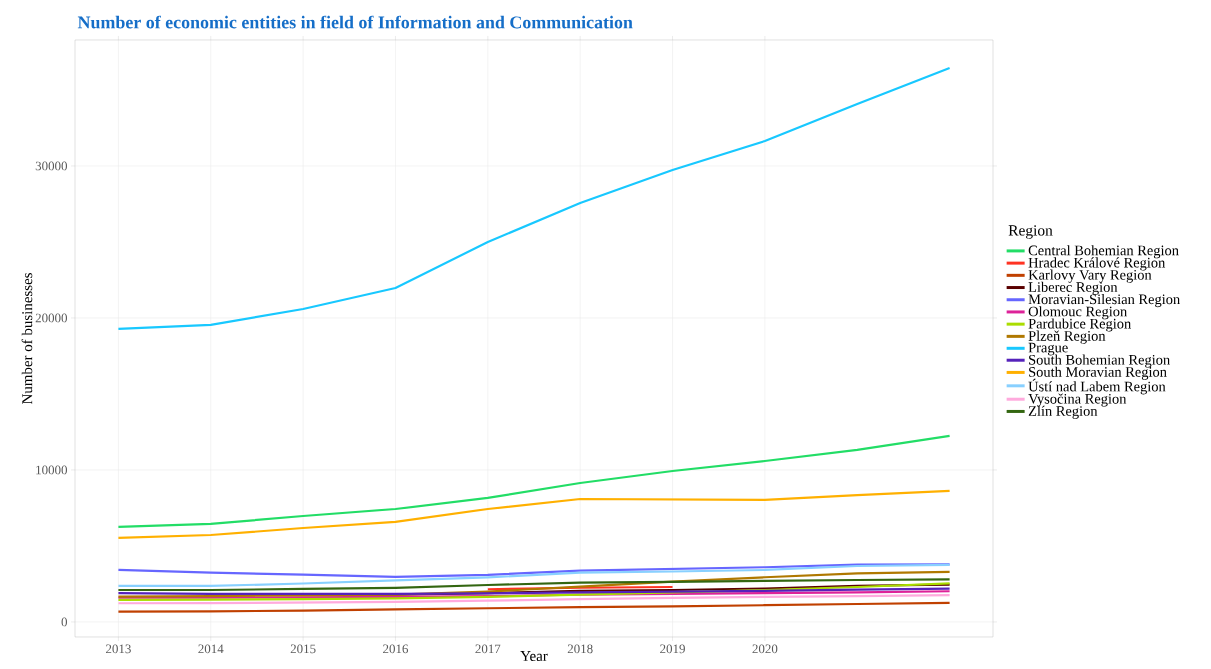 The height and width of the screenshot is (669, 1211). What do you see at coordinates (534, 656) in the screenshot?
I see `x-axis-title: Year` at bounding box center [534, 656].